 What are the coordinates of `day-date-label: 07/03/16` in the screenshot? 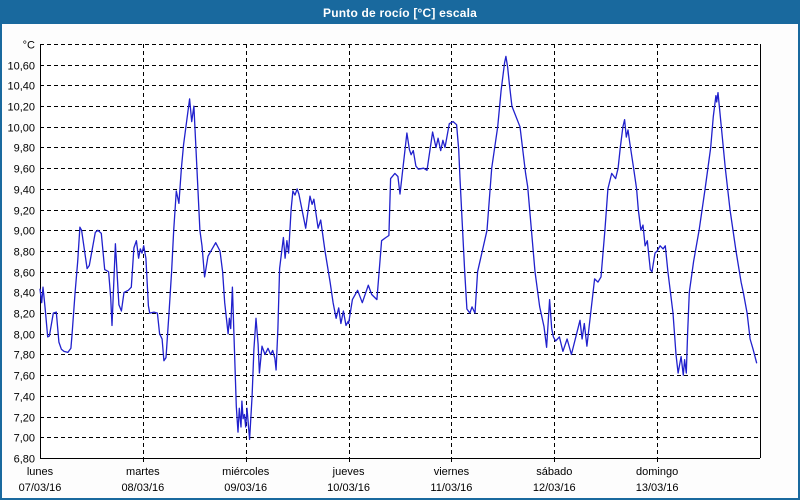 It's located at (40, 488).